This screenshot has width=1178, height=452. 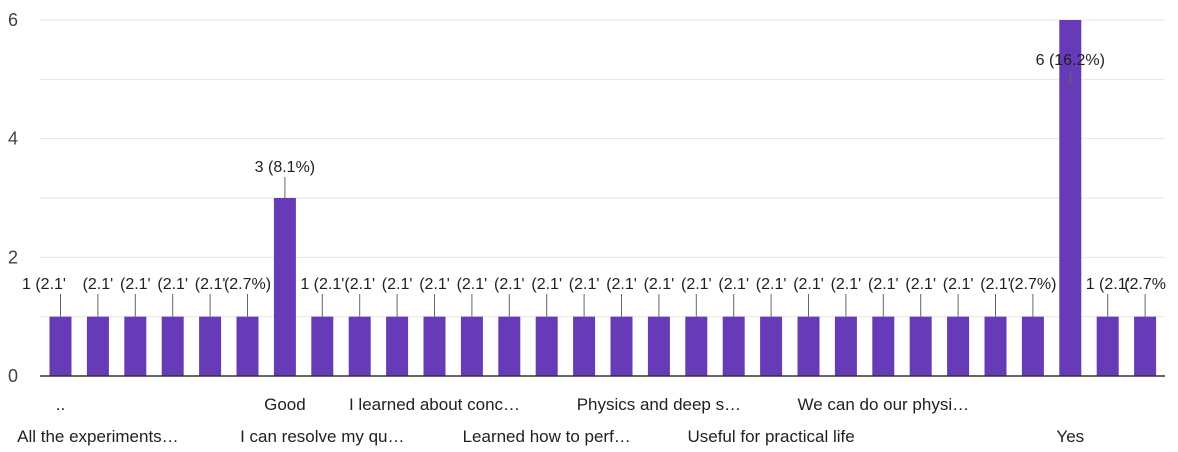 What do you see at coordinates (1070, 60) in the screenshot?
I see `data-label: 6 (16.2%)` at bounding box center [1070, 60].